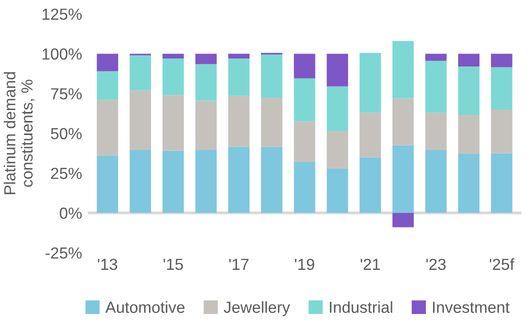 This screenshot has height=324, width=532. I want to click on x-tick-label: '13, so click(108, 264).